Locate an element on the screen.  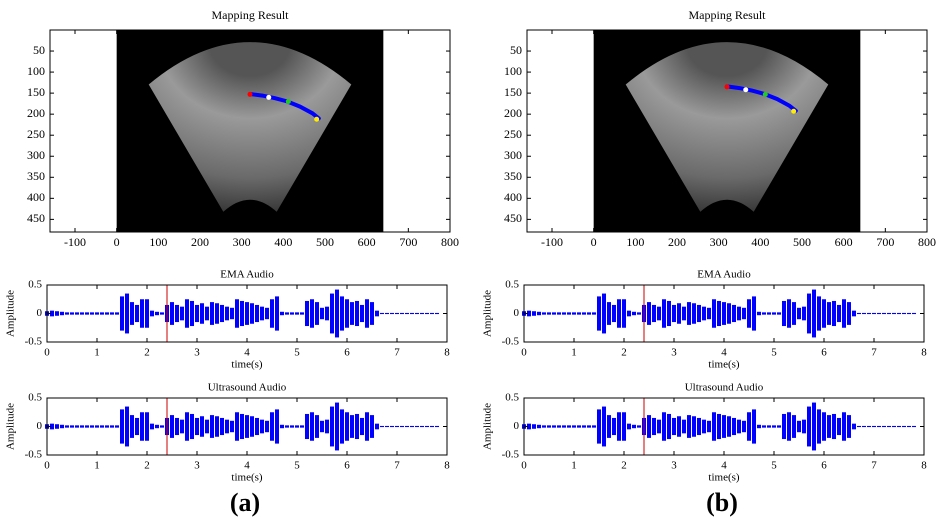
y-tick-label: 300 is located at coordinates (513, 155).